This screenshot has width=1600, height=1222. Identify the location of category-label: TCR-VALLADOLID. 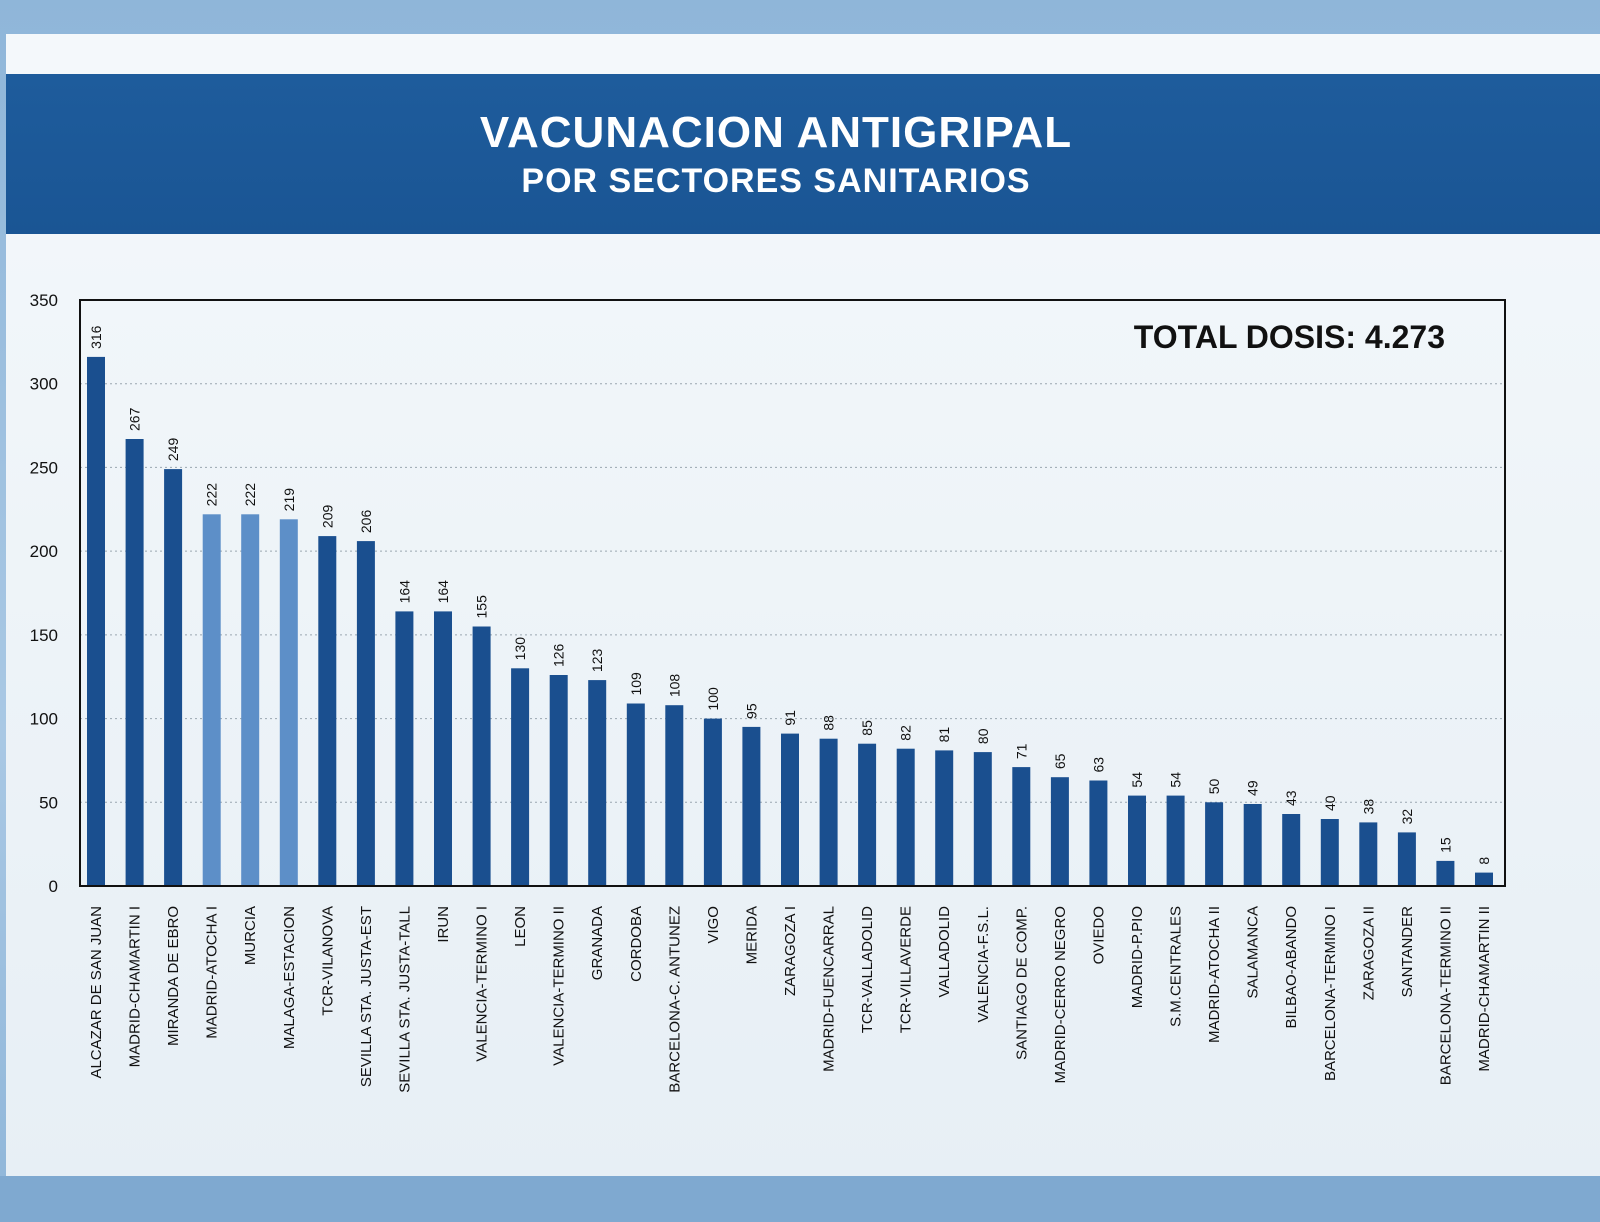
(867, 969).